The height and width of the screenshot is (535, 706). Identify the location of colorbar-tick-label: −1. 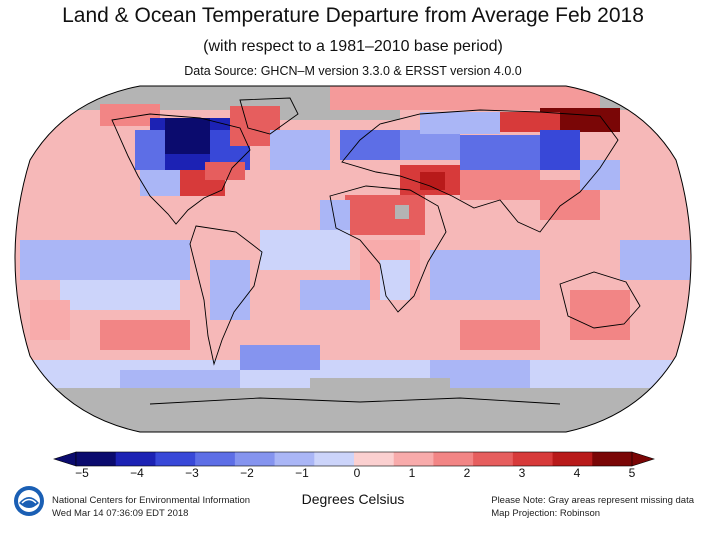
(302, 473).